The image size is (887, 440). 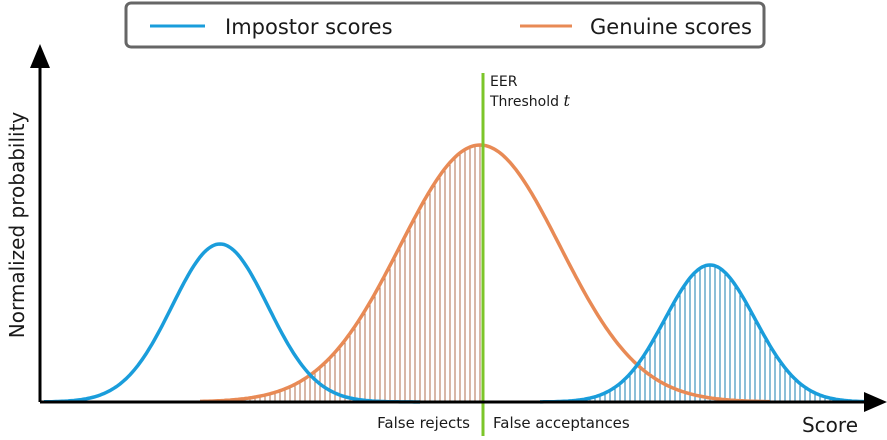 I want to click on x-axis-label: Score, so click(x=830, y=425).